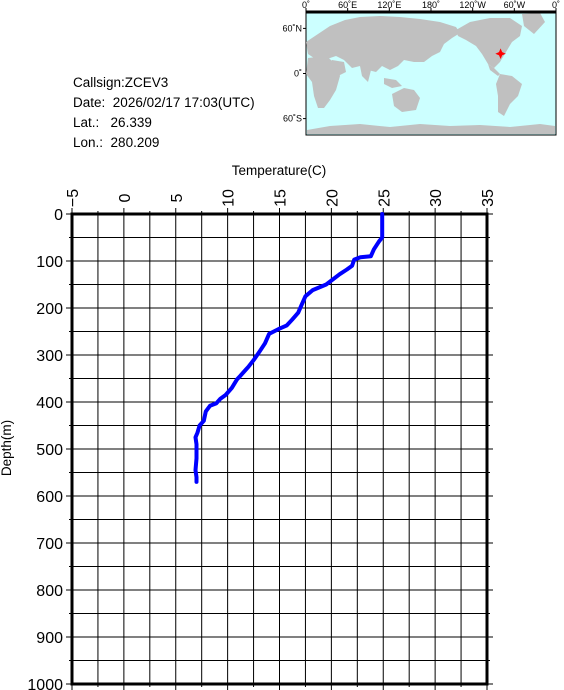 The height and width of the screenshot is (690, 564). I want to click on south-america-landmass, so click(509, 95).